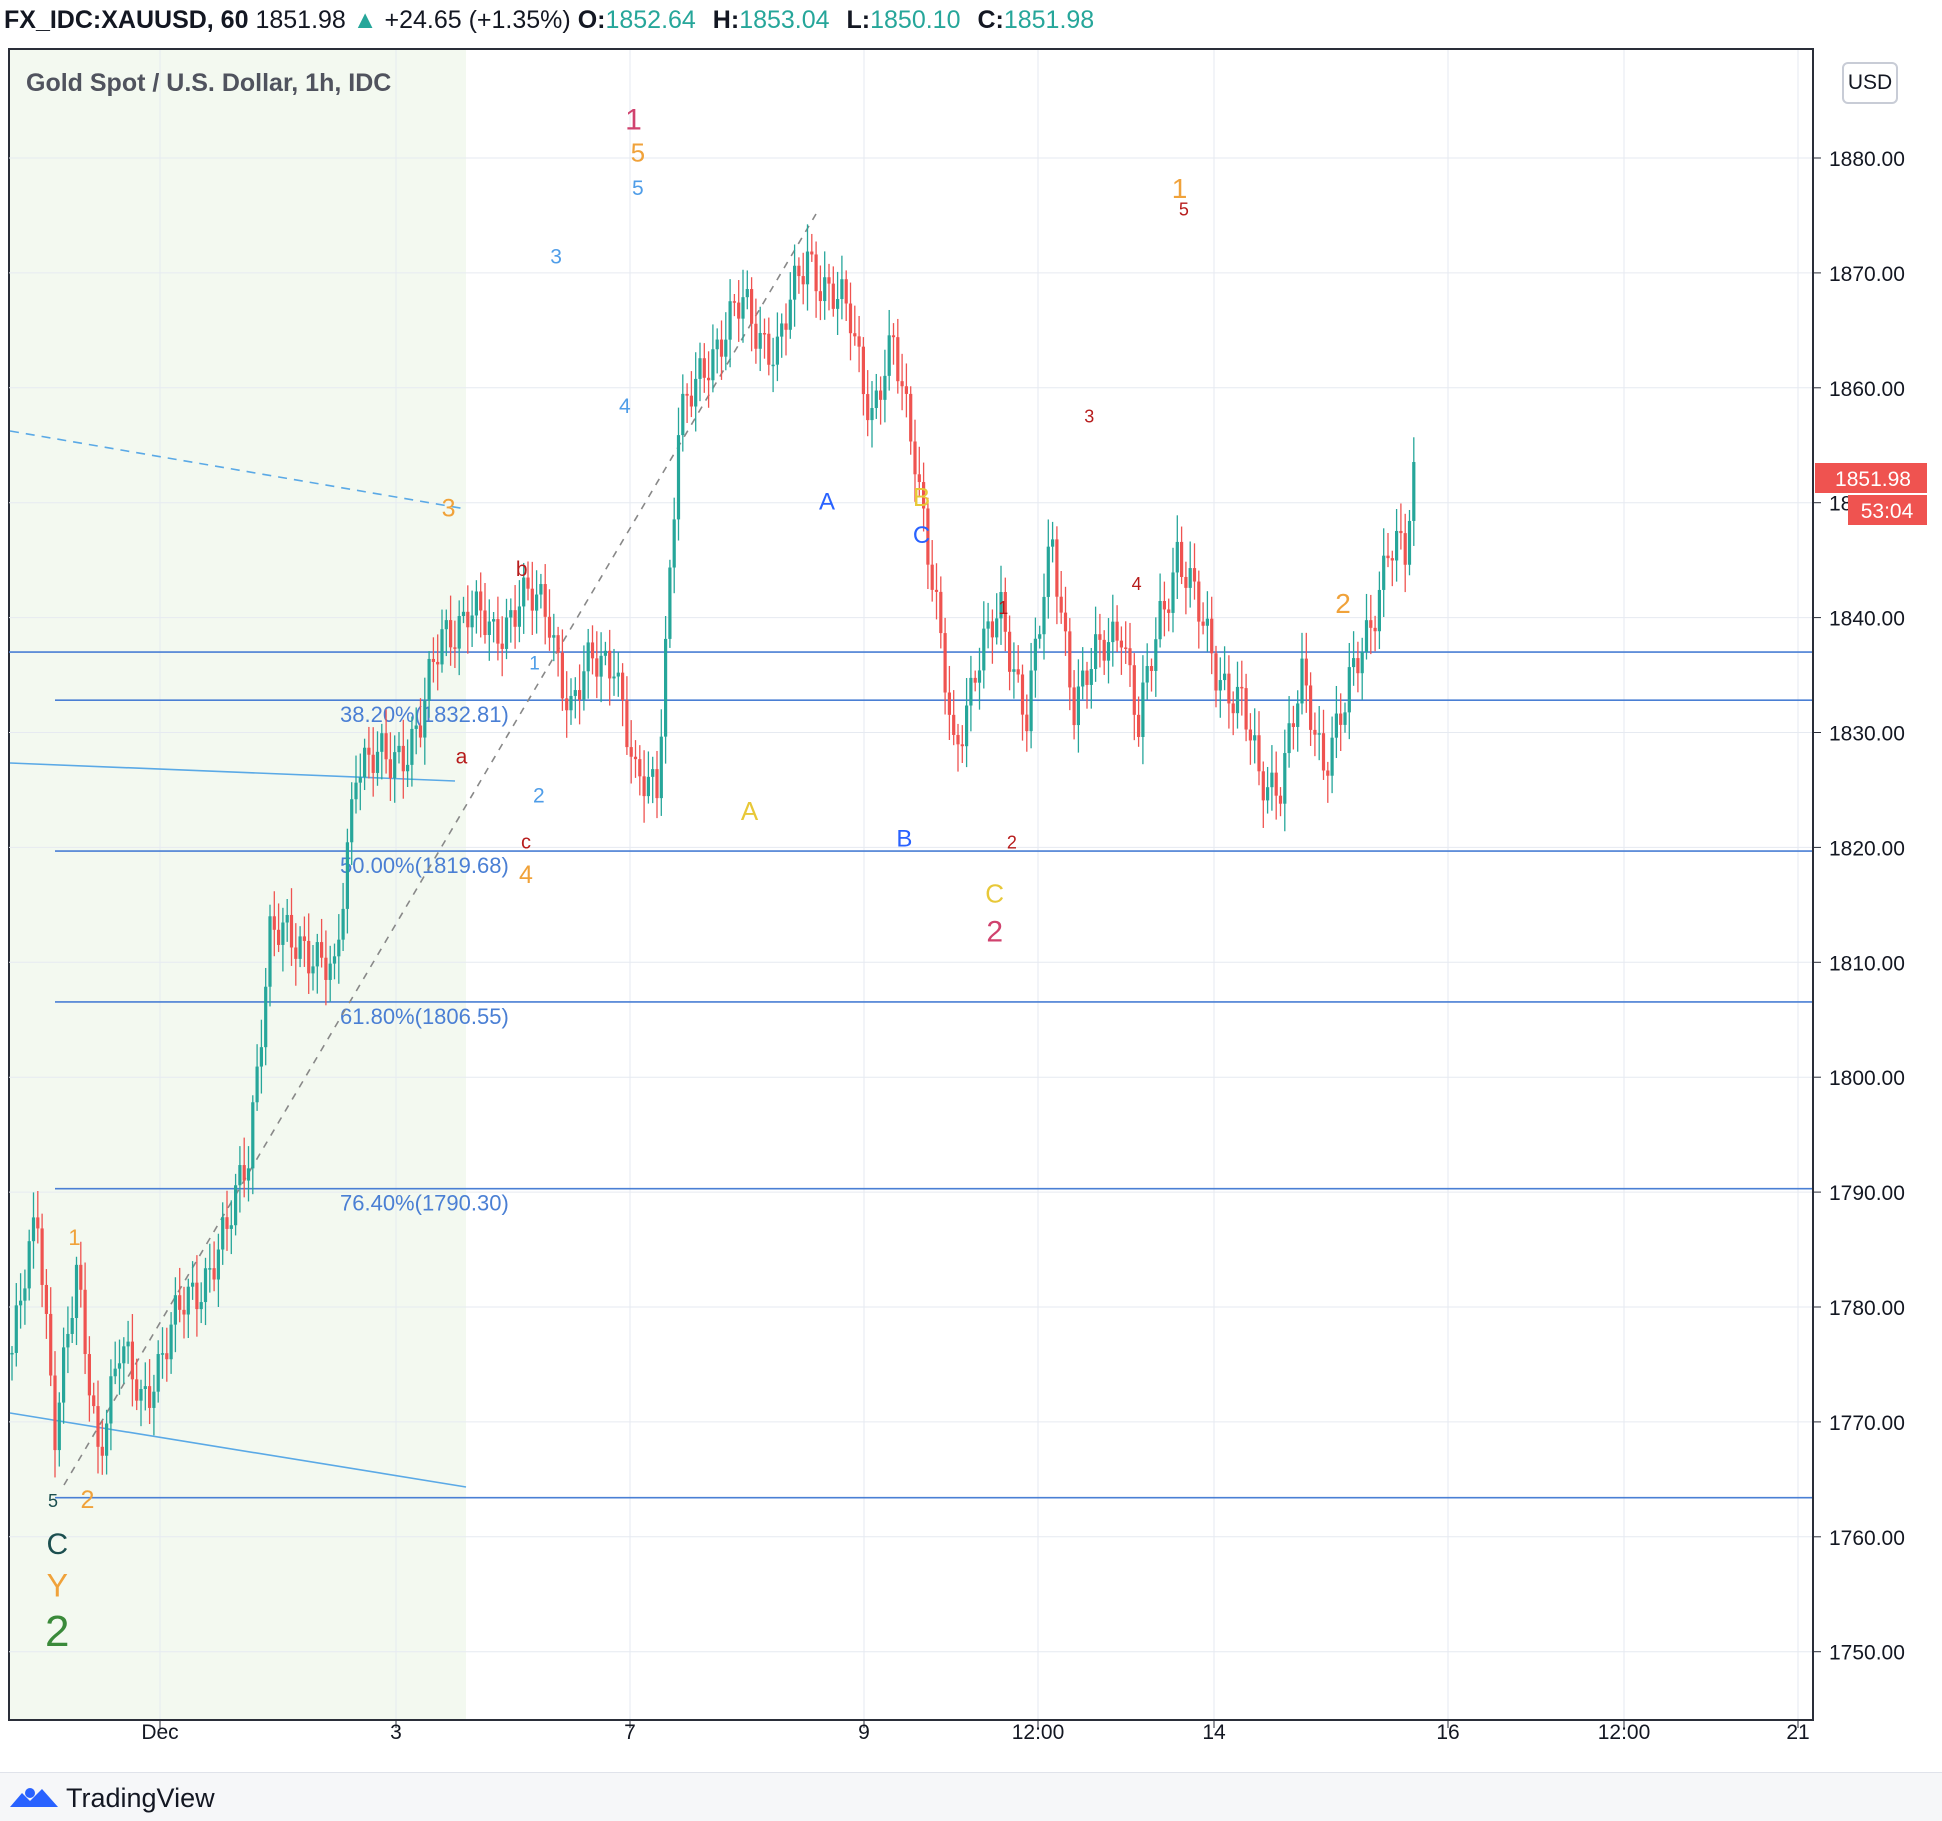 Image resolution: width=1942 pixels, height=1821 pixels. Describe the element at coordinates (1870, 83) in the screenshot. I see `currency-button: USD` at that location.